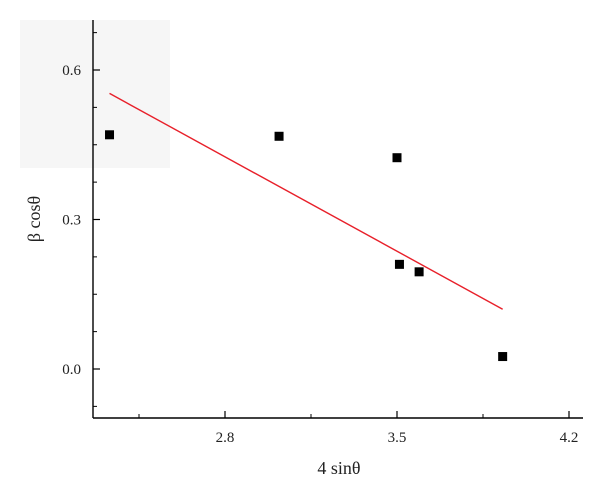 This screenshot has width=600, height=499. What do you see at coordinates (338, 468) in the screenshot?
I see `x-axis-label: 4 sinθ` at bounding box center [338, 468].